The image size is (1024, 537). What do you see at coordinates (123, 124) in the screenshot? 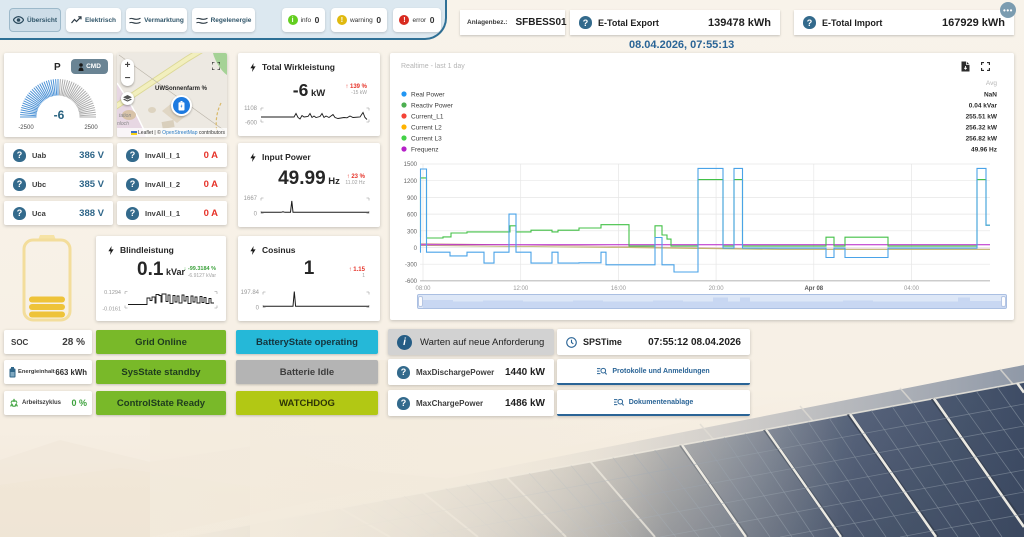
I see `svg-text: nloch` at bounding box center [123, 124].